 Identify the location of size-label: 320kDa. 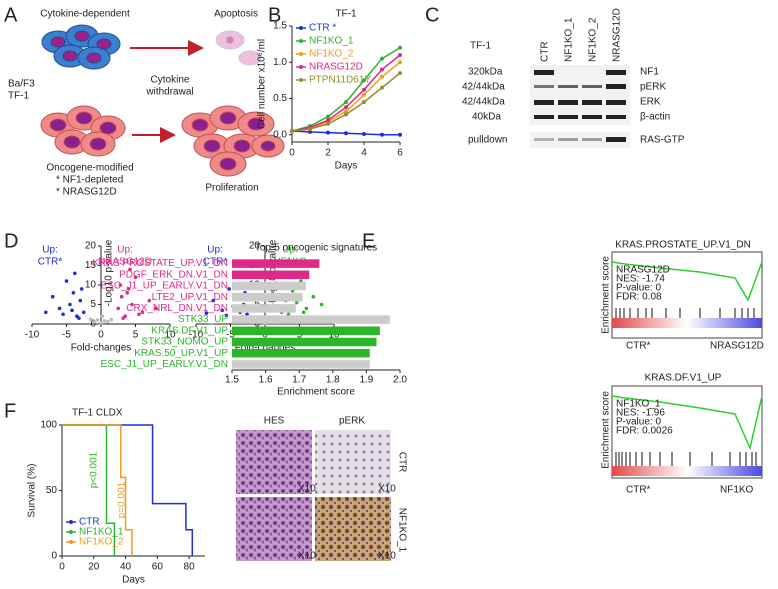
(485, 72).